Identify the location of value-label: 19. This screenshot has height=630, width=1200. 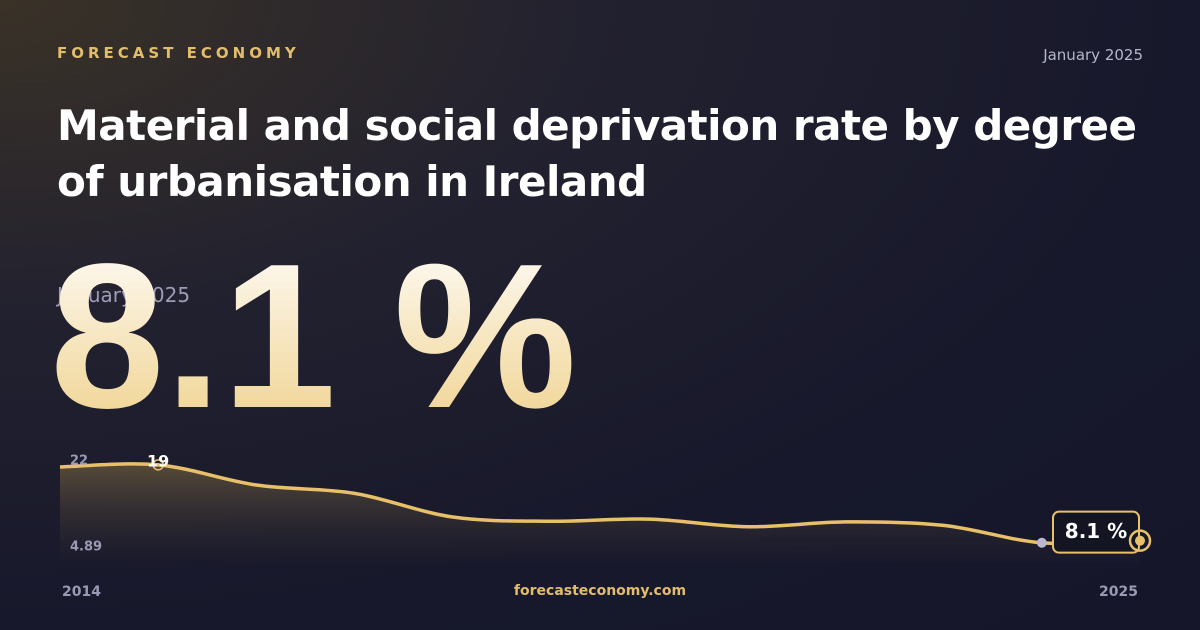
(158, 460).